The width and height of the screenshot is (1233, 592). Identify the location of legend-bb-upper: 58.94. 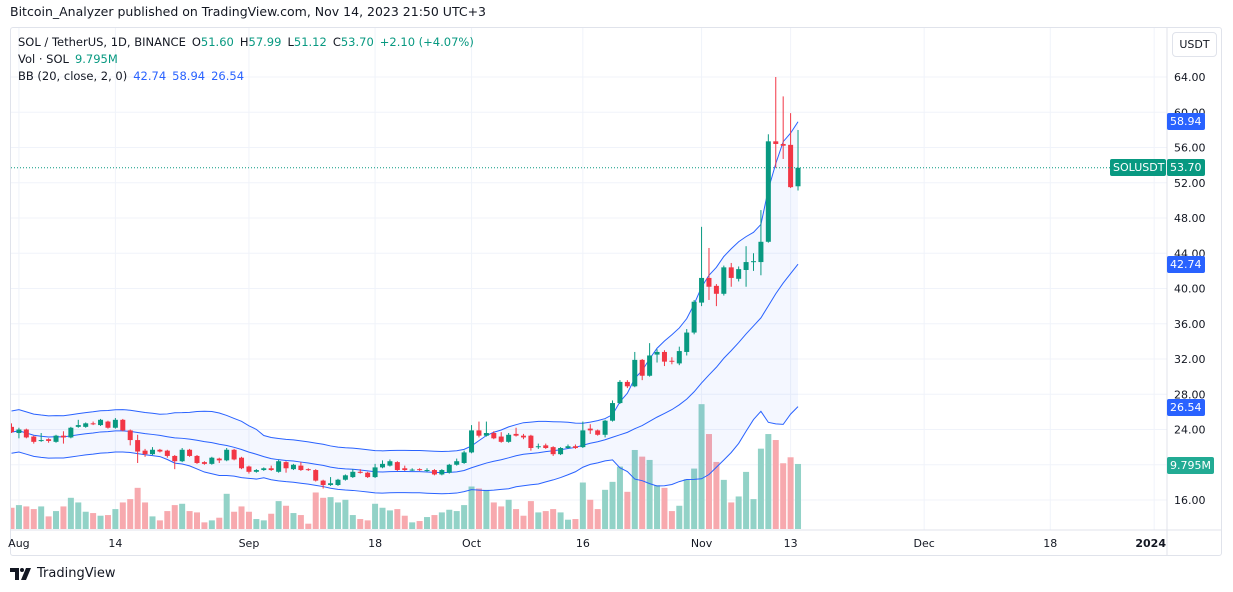
(189, 76).